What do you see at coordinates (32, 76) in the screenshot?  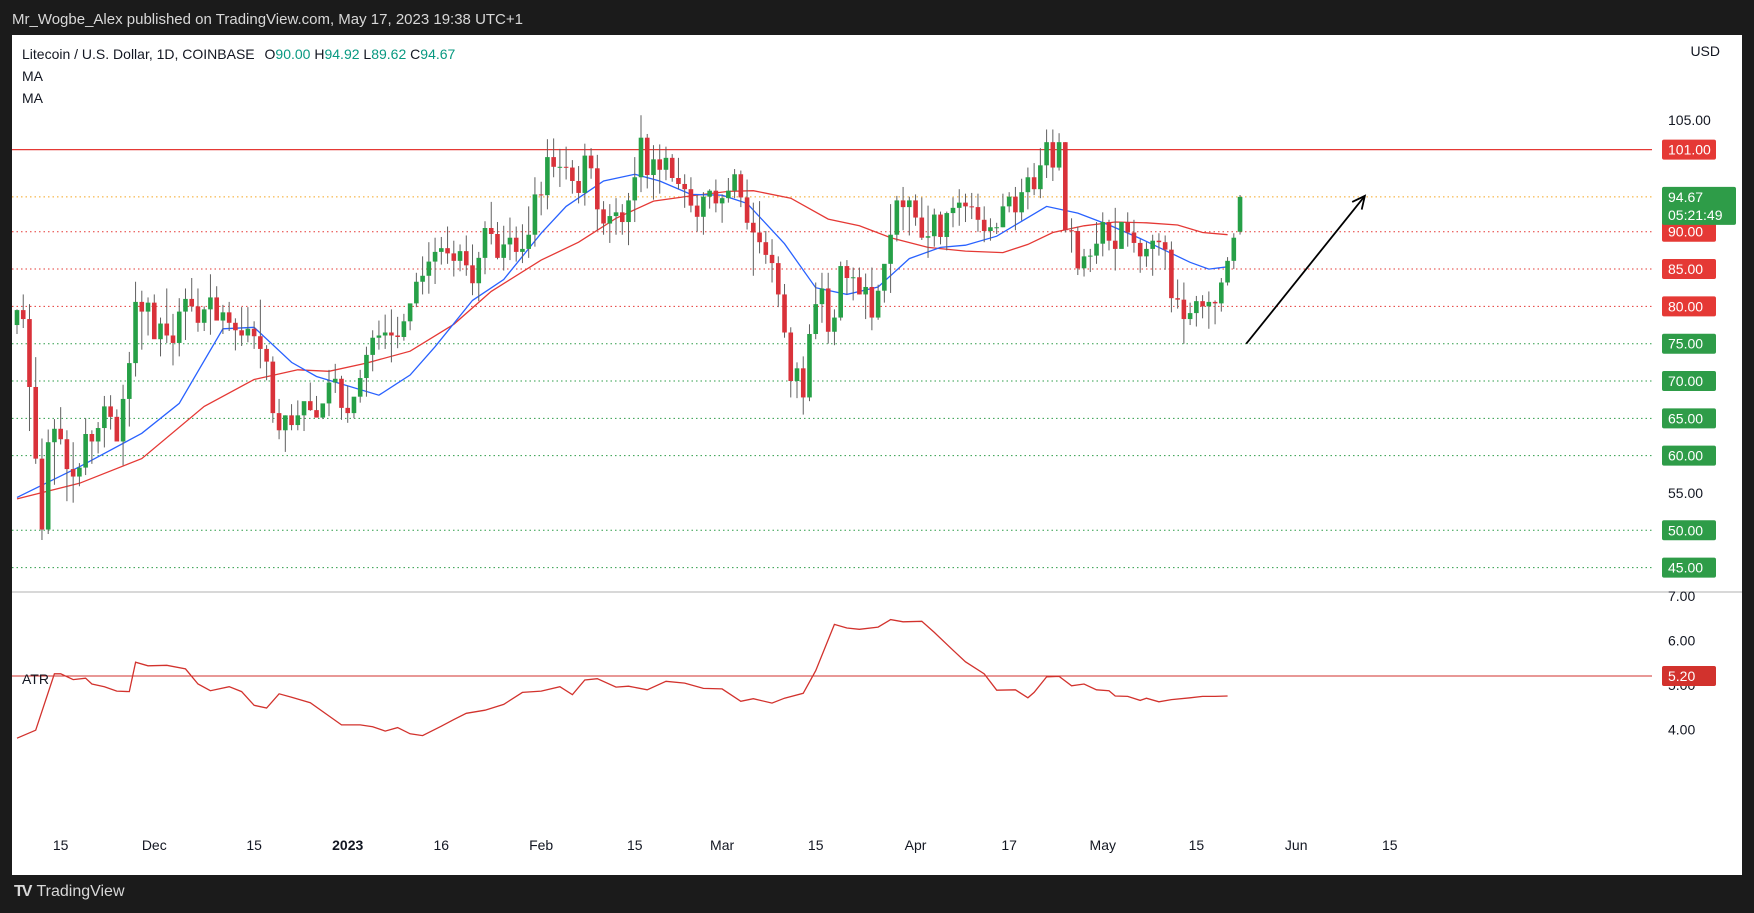 I see `indicator-ma-fast: MA` at bounding box center [32, 76].